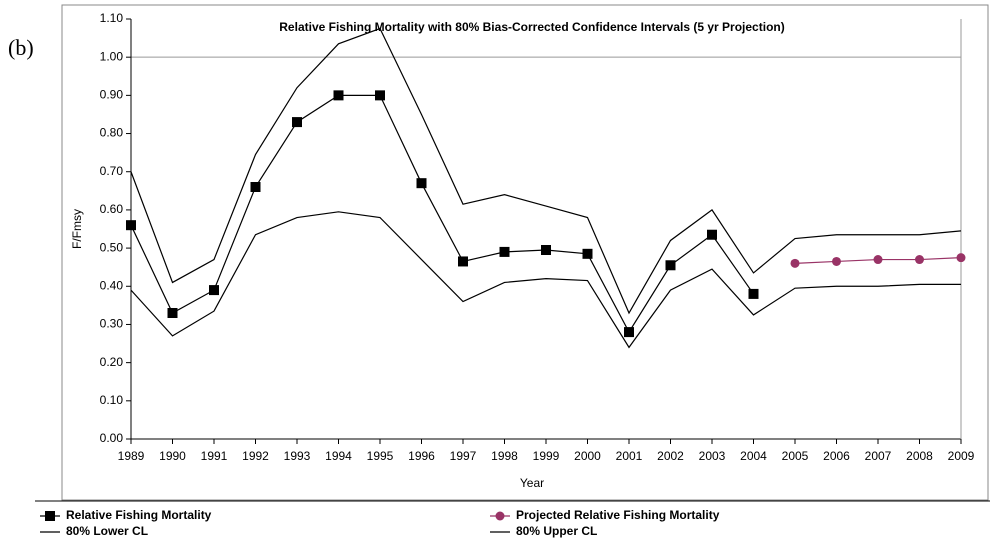 This screenshot has height=550, width=993. Describe the element at coordinates (112, 209) in the screenshot. I see `y-tick-label: 0.60` at that location.